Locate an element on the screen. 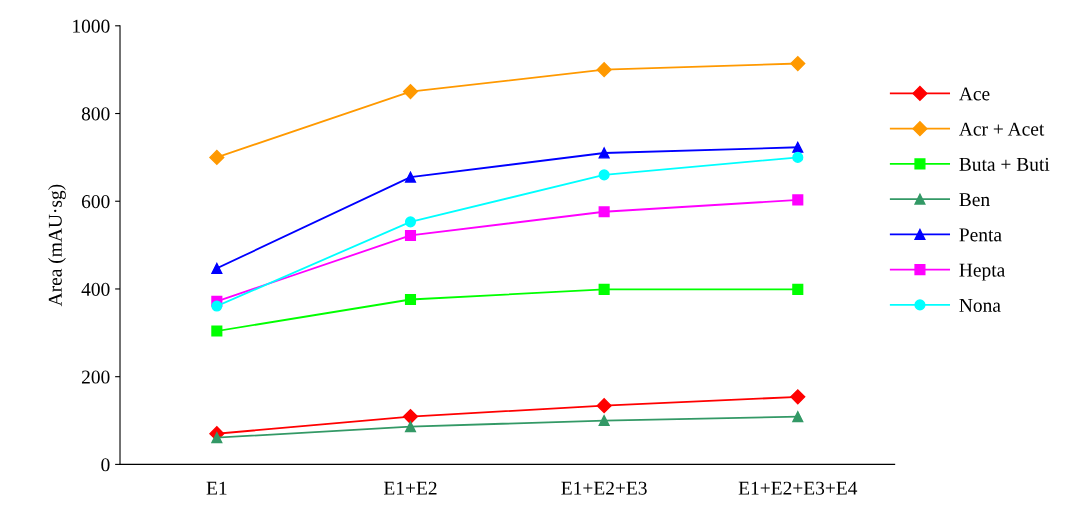 This screenshot has width=1091, height=516. y-tick-label: 0 is located at coordinates (105, 465).